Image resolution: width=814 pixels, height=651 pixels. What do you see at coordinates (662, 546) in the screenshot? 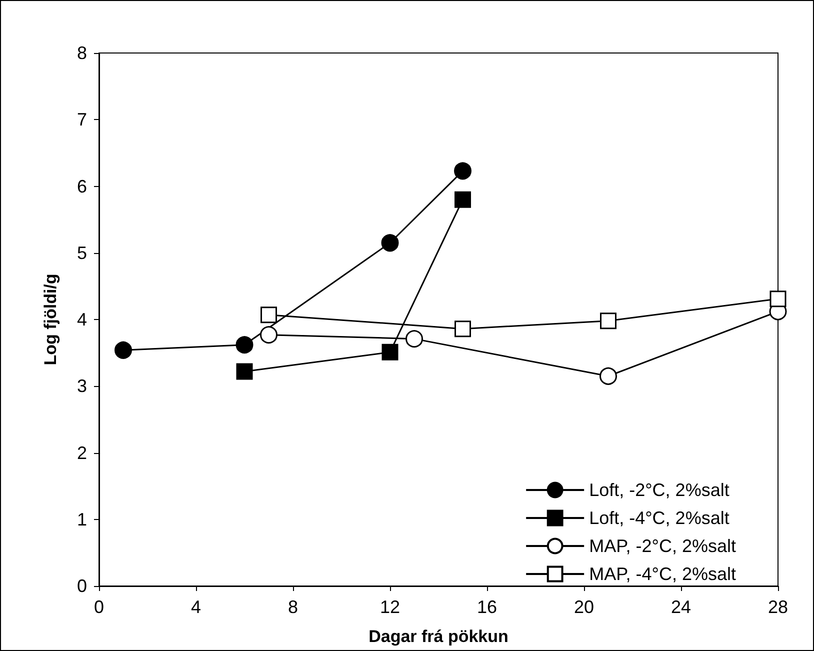
I see `legend-label: MAP, -2°C, 2%salt` at bounding box center [662, 546].